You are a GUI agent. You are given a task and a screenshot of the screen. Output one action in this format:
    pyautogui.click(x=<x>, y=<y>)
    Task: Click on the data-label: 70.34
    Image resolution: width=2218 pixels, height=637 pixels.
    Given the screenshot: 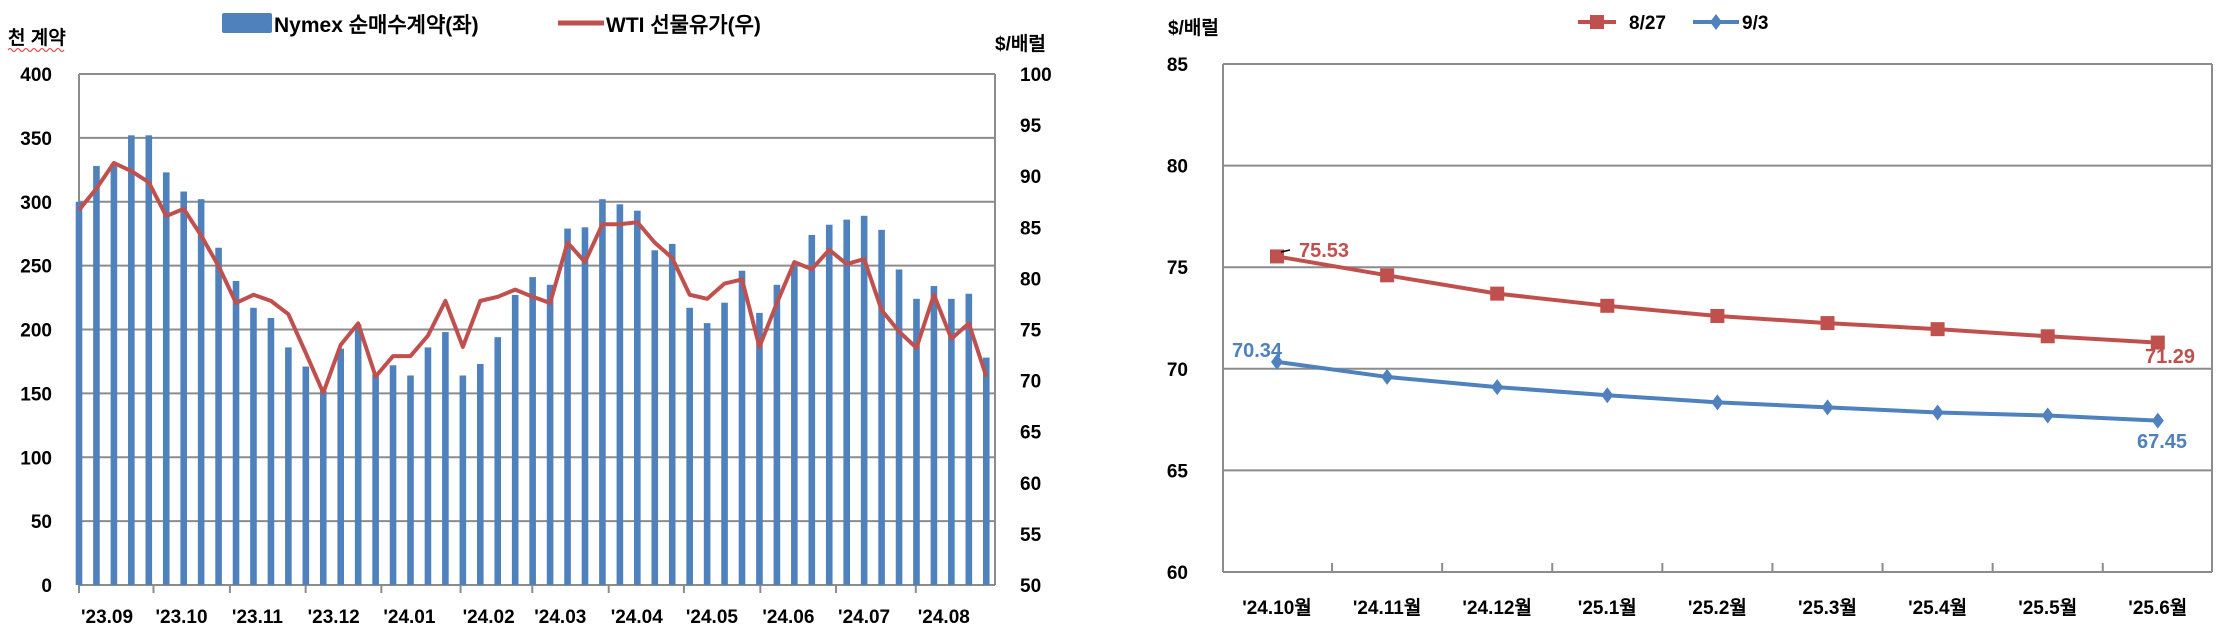 What is the action you would take?
    pyautogui.click(x=1257, y=351)
    